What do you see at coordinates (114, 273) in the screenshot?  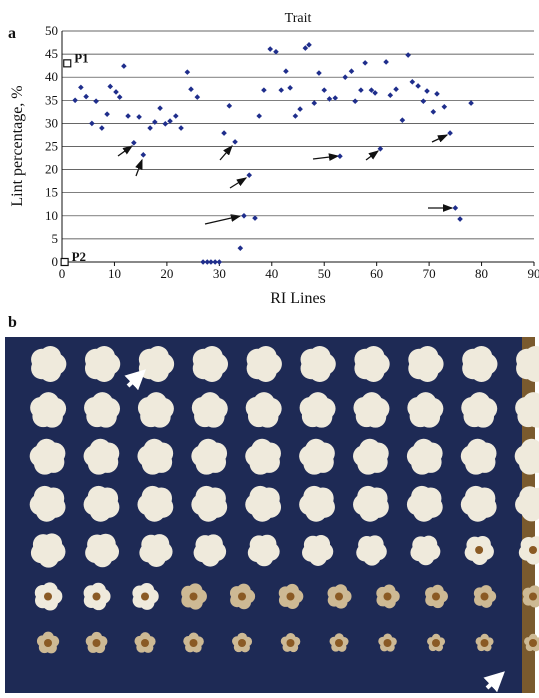 I see `x-tick-label: 10` at bounding box center [114, 273].